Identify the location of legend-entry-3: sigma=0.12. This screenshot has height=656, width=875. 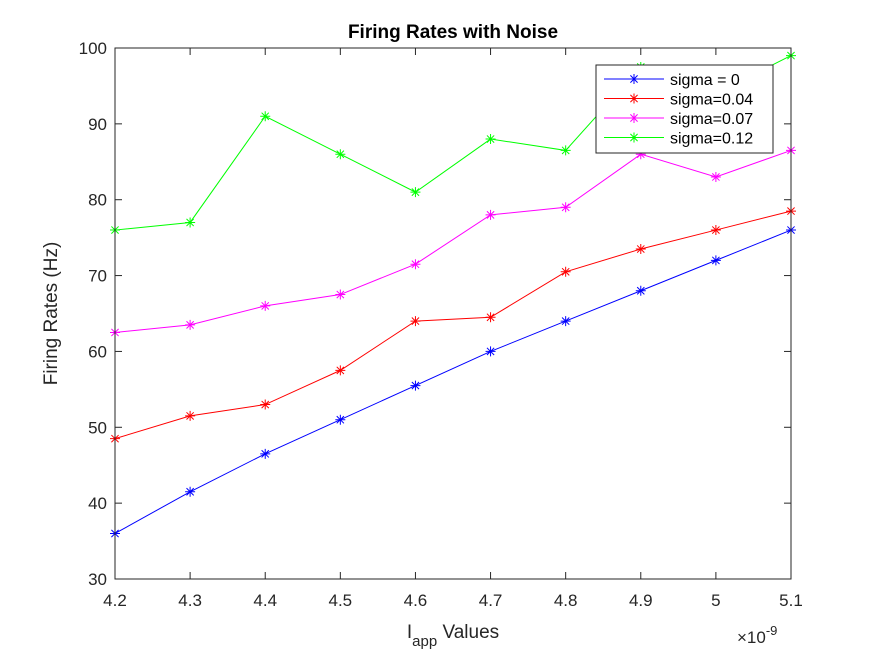
(678, 139).